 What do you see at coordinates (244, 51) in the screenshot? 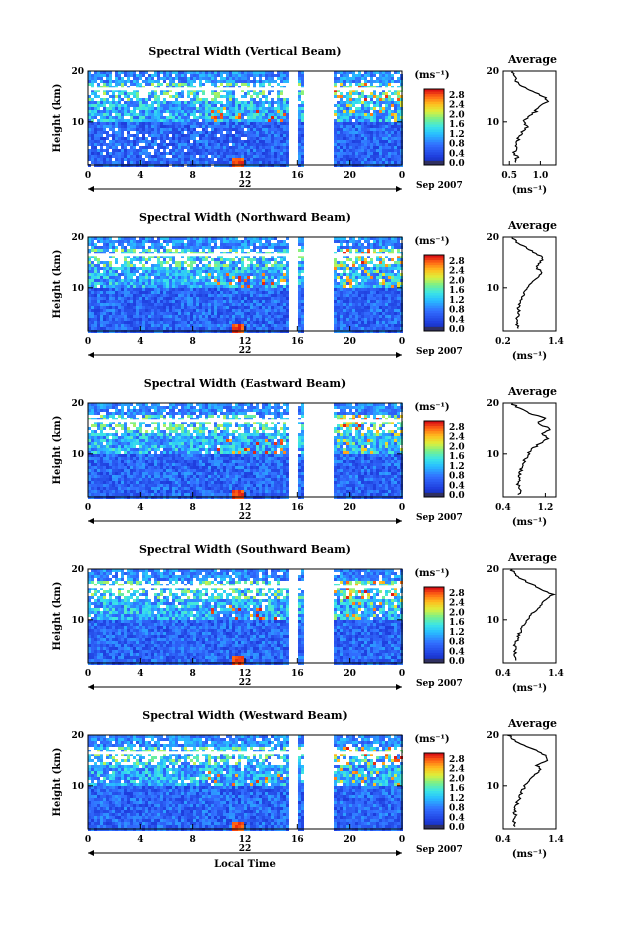
I see `chart-title: Spectral Width (Vertical Beam)` at bounding box center [244, 51].